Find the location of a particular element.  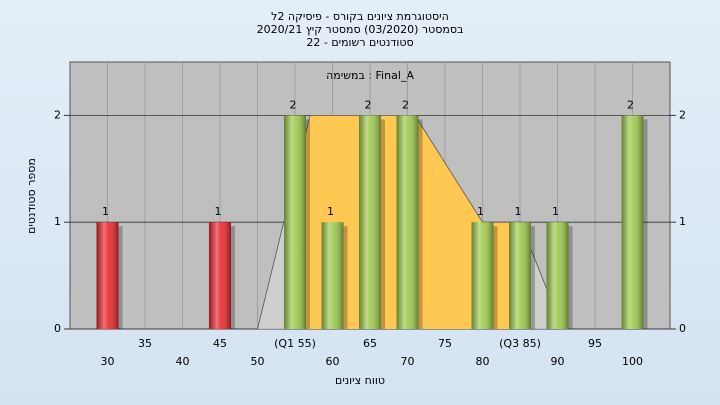

y-tick-label: 0 is located at coordinates (57, 328).